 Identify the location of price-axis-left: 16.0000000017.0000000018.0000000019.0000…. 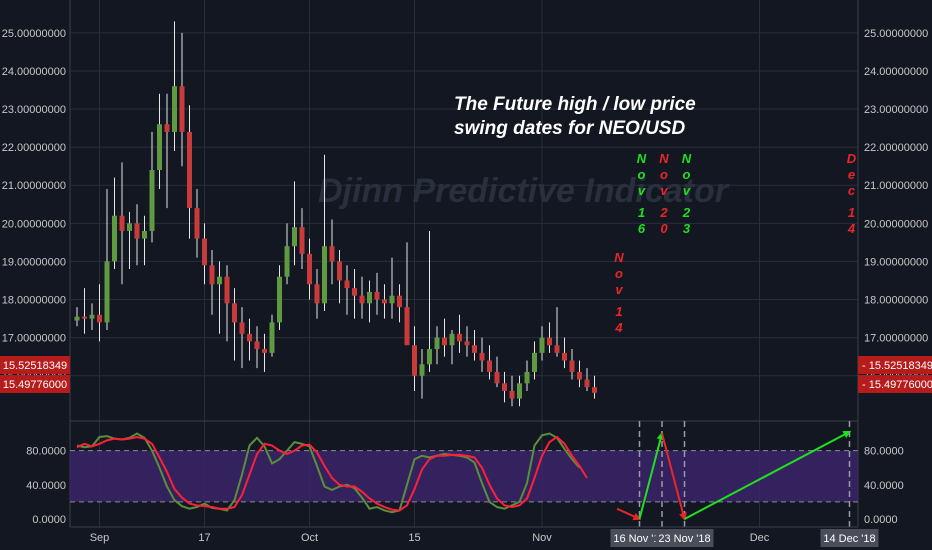
(34, 205).